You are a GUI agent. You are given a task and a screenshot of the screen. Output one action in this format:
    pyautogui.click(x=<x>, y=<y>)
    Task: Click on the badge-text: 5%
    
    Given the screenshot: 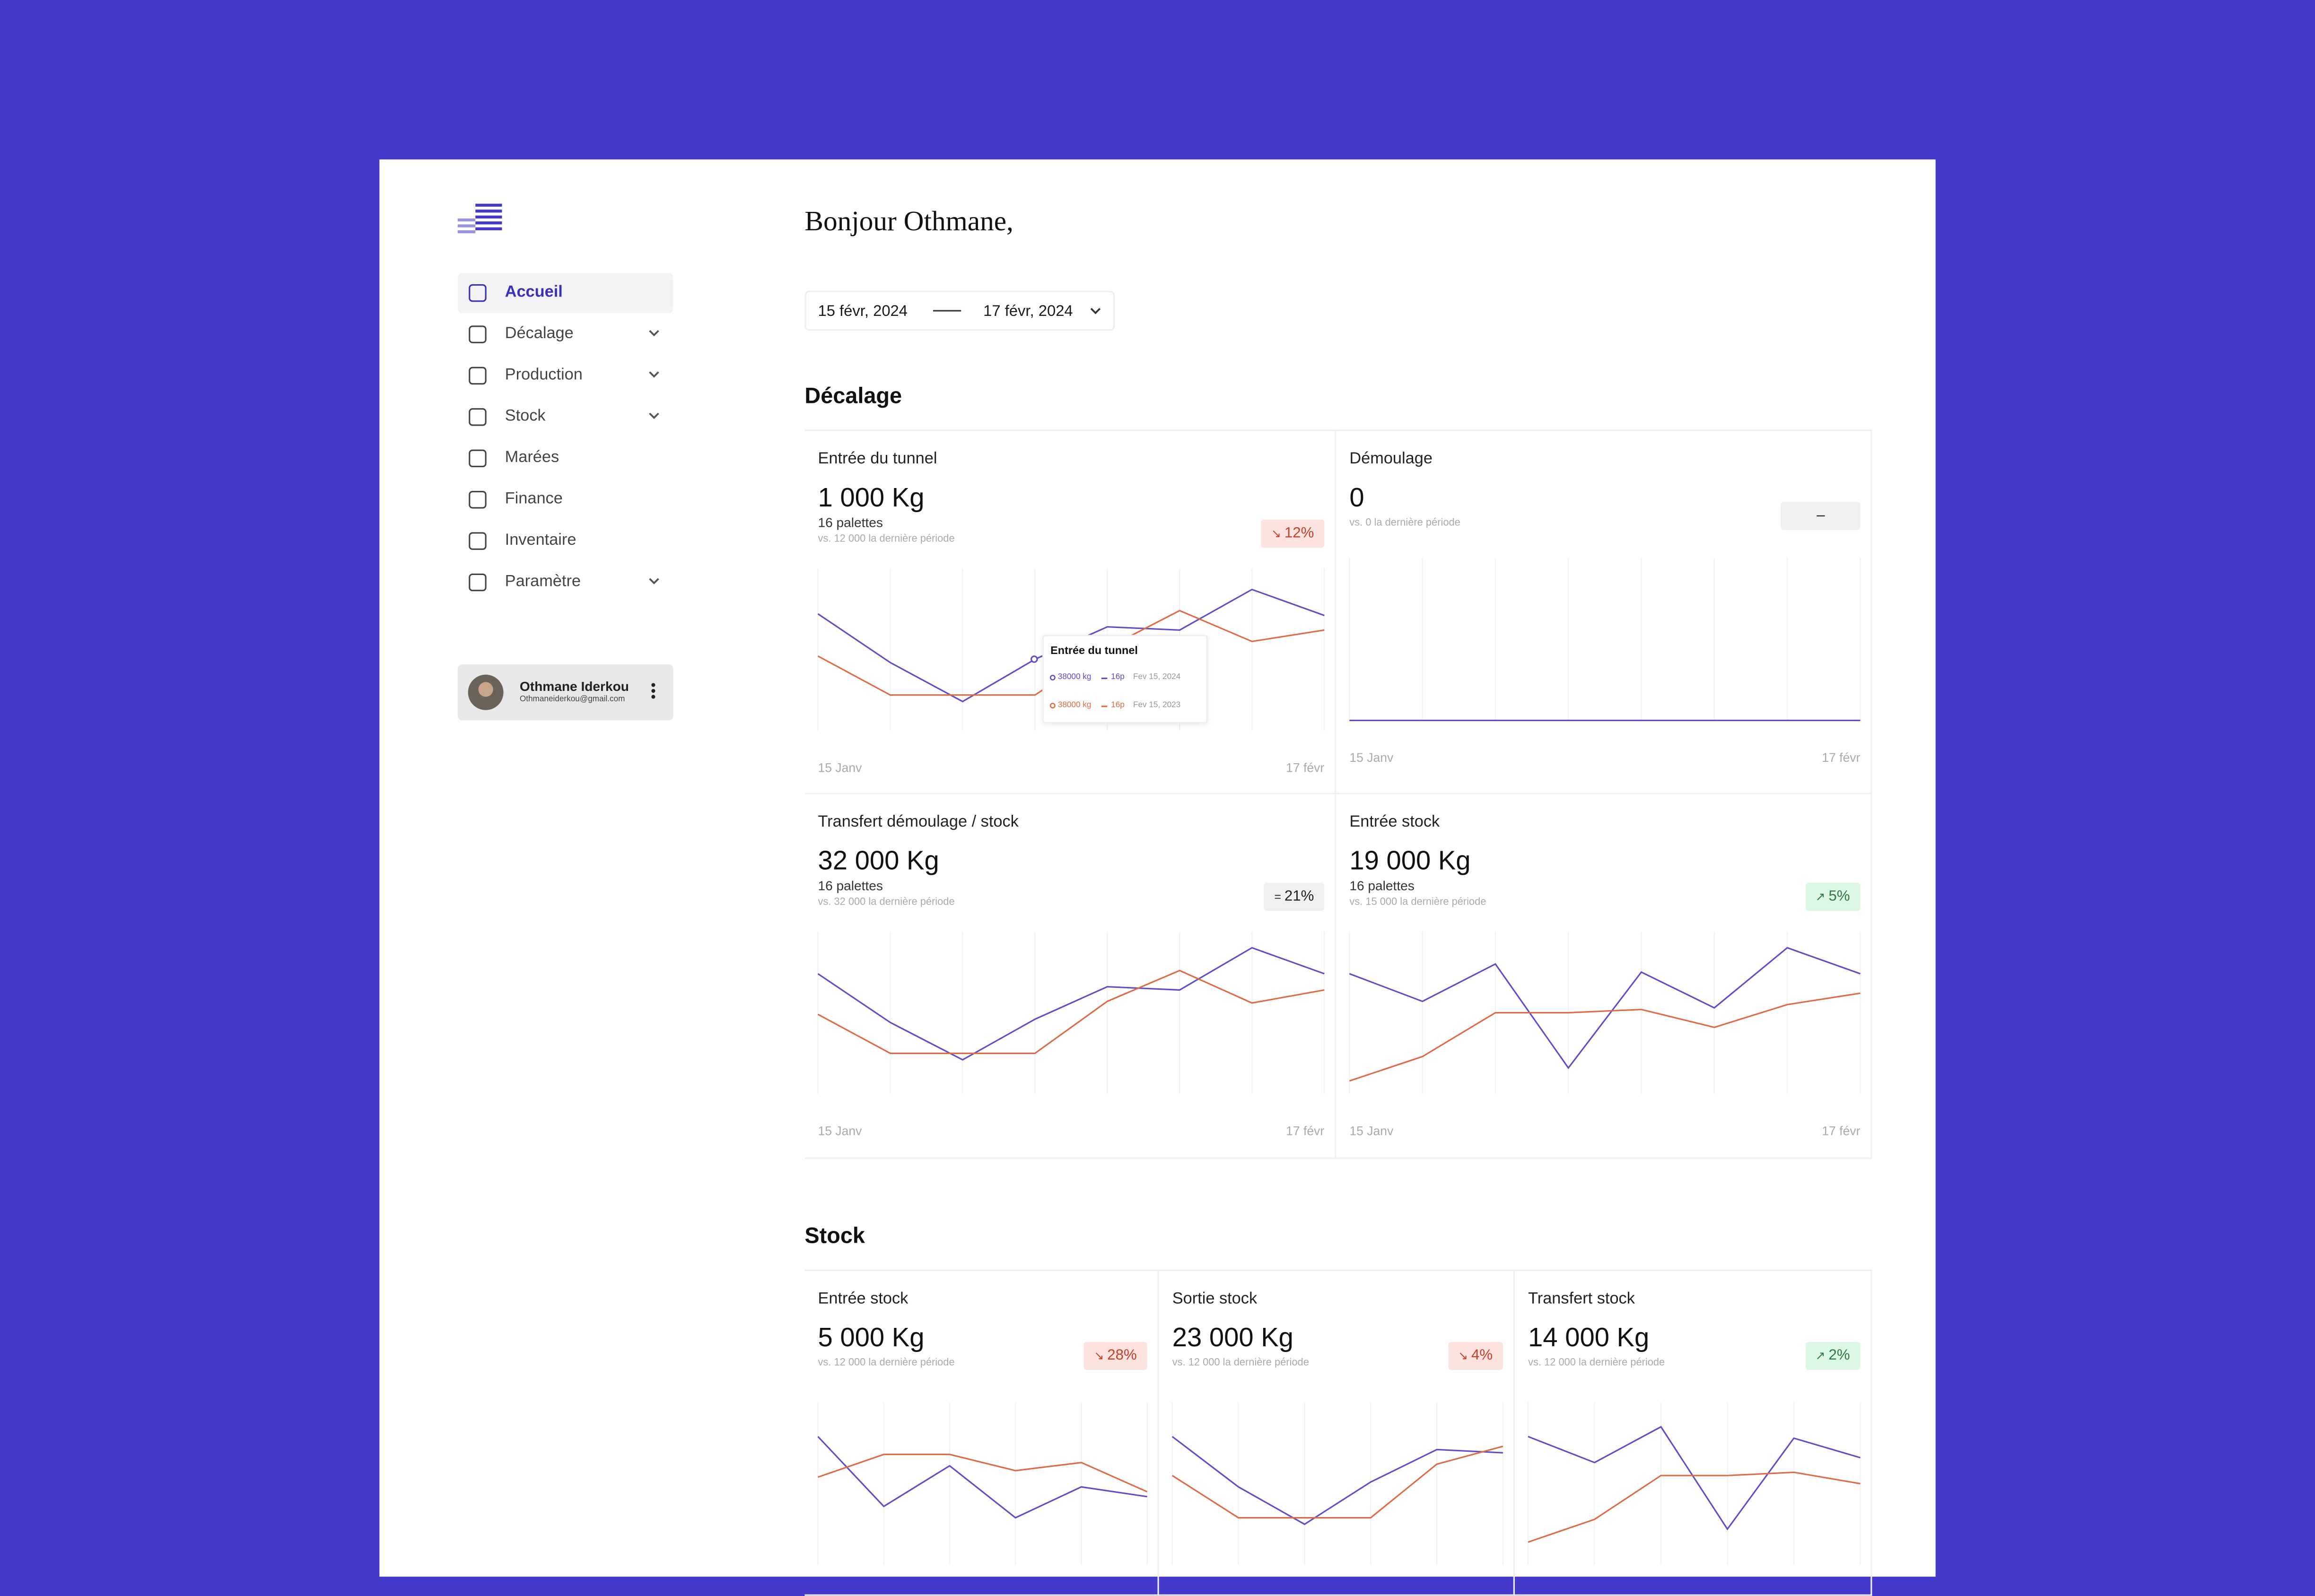 What is the action you would take?
    pyautogui.click(x=1839, y=897)
    